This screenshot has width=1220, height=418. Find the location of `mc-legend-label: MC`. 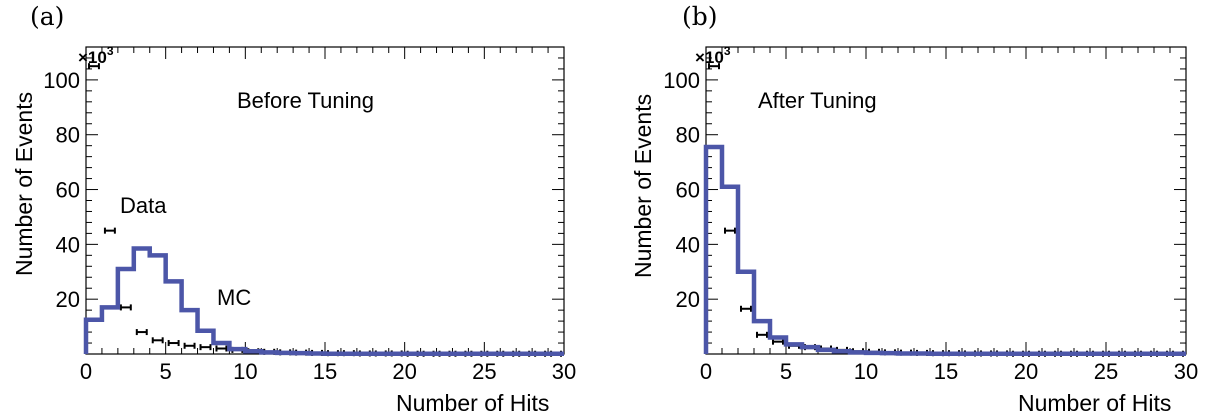

mc-legend-label: MC is located at coordinates (234, 297).